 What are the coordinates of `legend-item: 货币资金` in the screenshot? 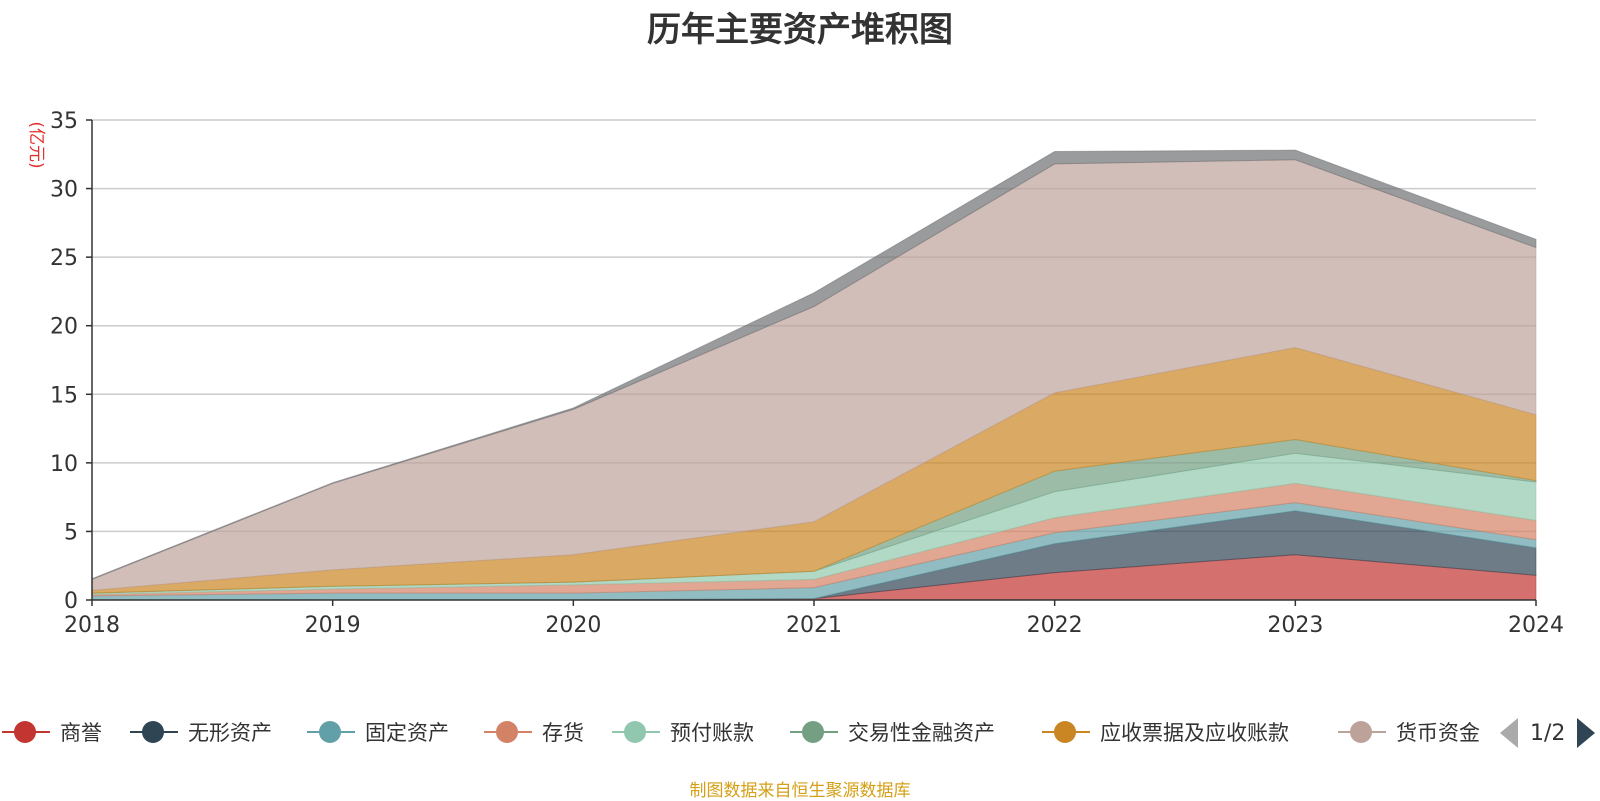 It's located at (1408, 732).